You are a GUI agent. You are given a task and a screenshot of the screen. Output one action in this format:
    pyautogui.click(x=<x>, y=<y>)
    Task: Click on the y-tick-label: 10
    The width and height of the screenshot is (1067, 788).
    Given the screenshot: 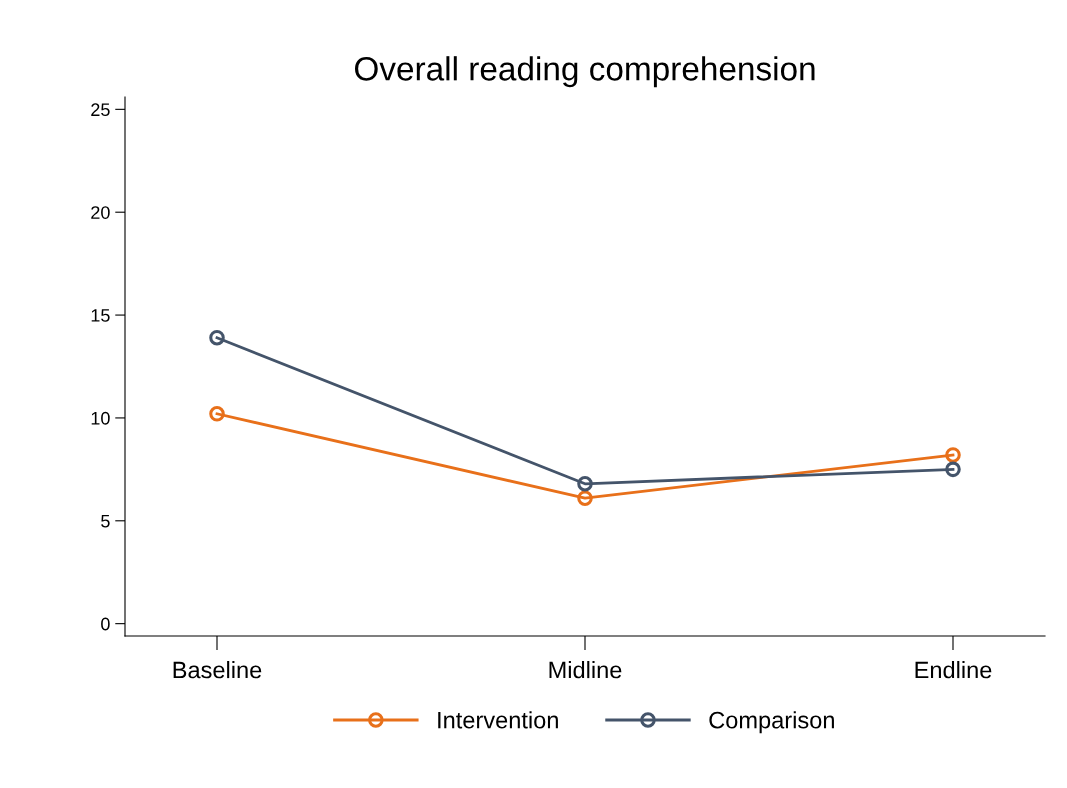 What is the action you would take?
    pyautogui.click(x=100, y=418)
    